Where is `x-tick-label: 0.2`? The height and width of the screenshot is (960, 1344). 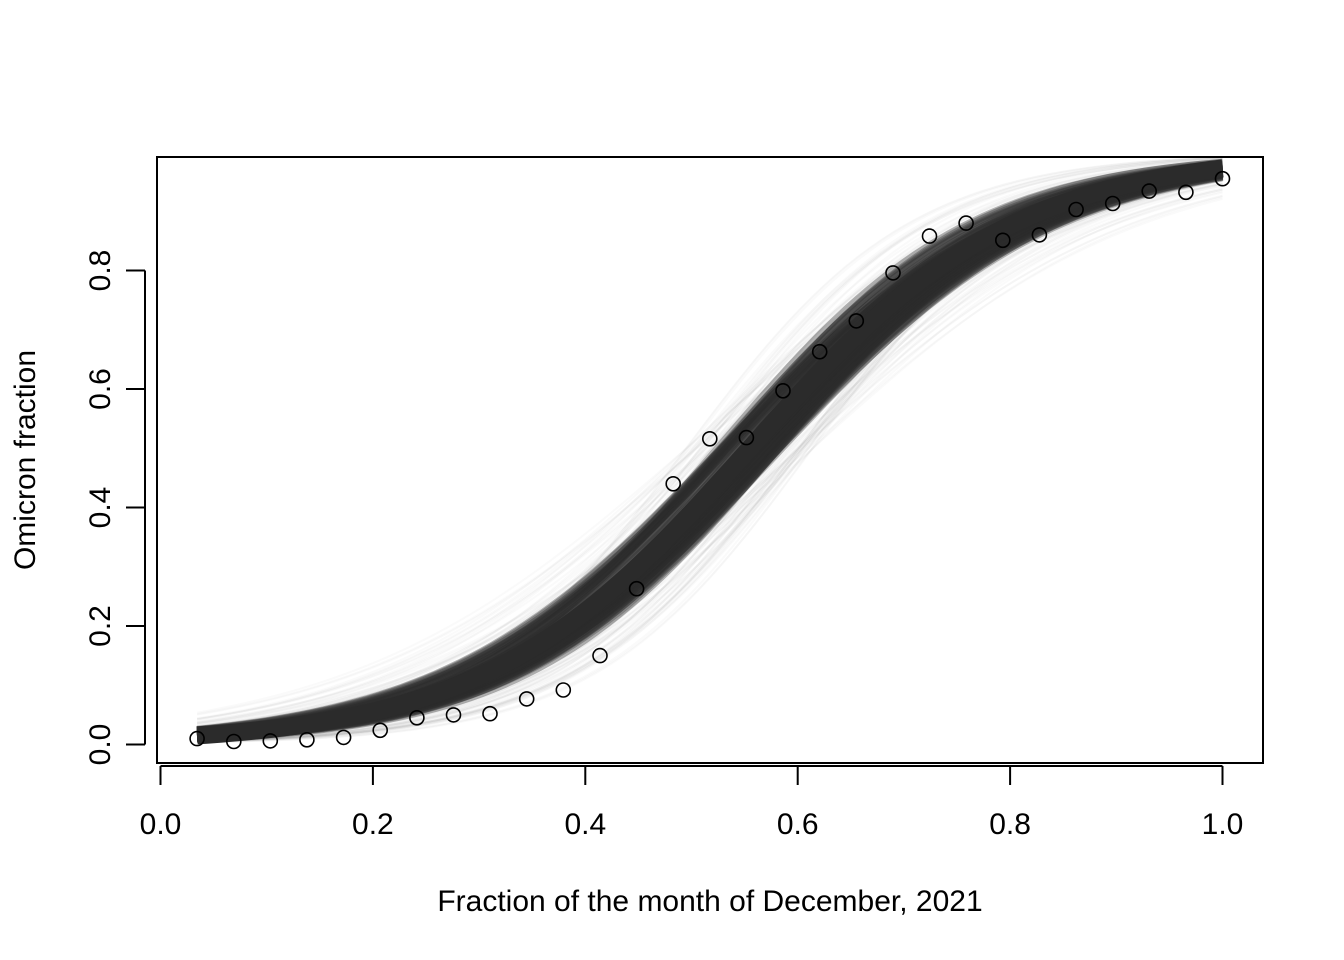
x-tick-label: 0.2 is located at coordinates (373, 824).